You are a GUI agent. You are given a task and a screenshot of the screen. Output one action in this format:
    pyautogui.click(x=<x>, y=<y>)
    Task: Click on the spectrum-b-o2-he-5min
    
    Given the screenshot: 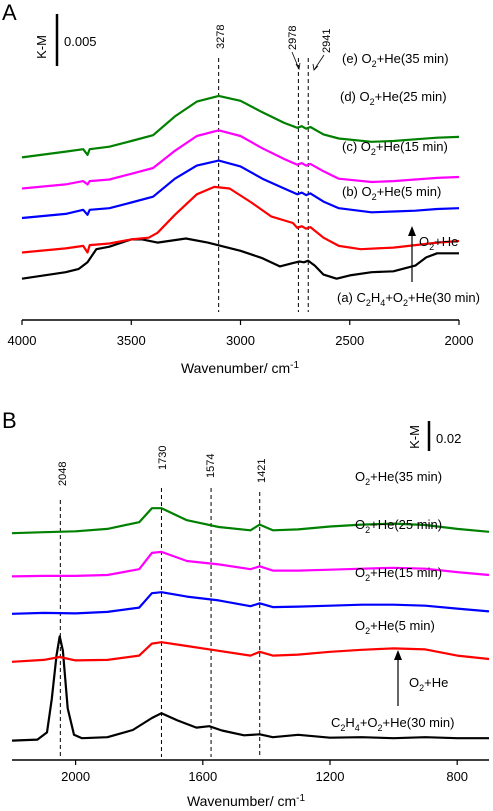 What is the action you would take?
    pyautogui.click(x=240, y=219)
    